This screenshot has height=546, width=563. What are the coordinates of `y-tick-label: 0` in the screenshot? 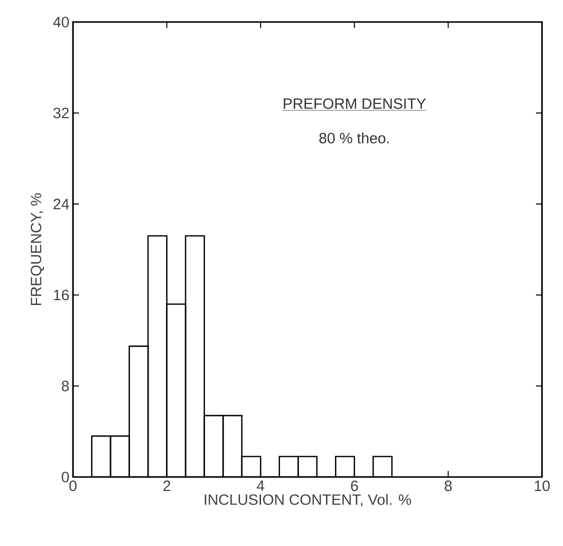 It's located at (65, 477).